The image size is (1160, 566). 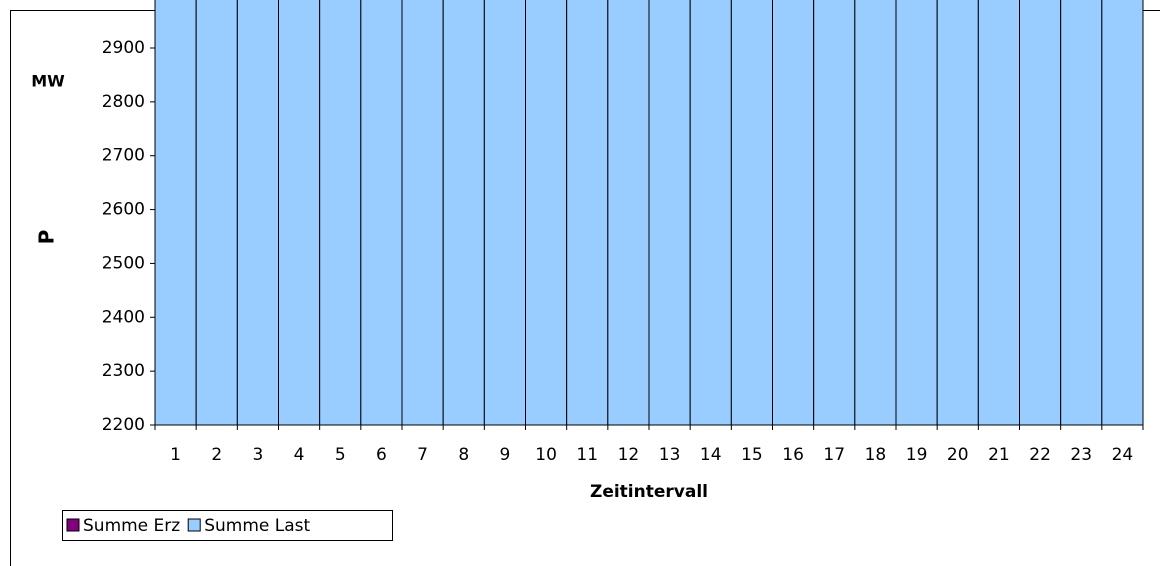 I want to click on x-tick-label: 10, so click(x=546, y=455).